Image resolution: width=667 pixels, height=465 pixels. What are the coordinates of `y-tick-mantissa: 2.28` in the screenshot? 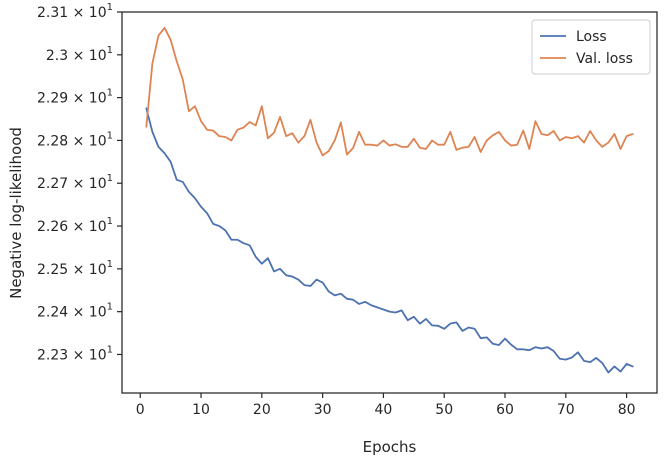 It's located at (52, 141).